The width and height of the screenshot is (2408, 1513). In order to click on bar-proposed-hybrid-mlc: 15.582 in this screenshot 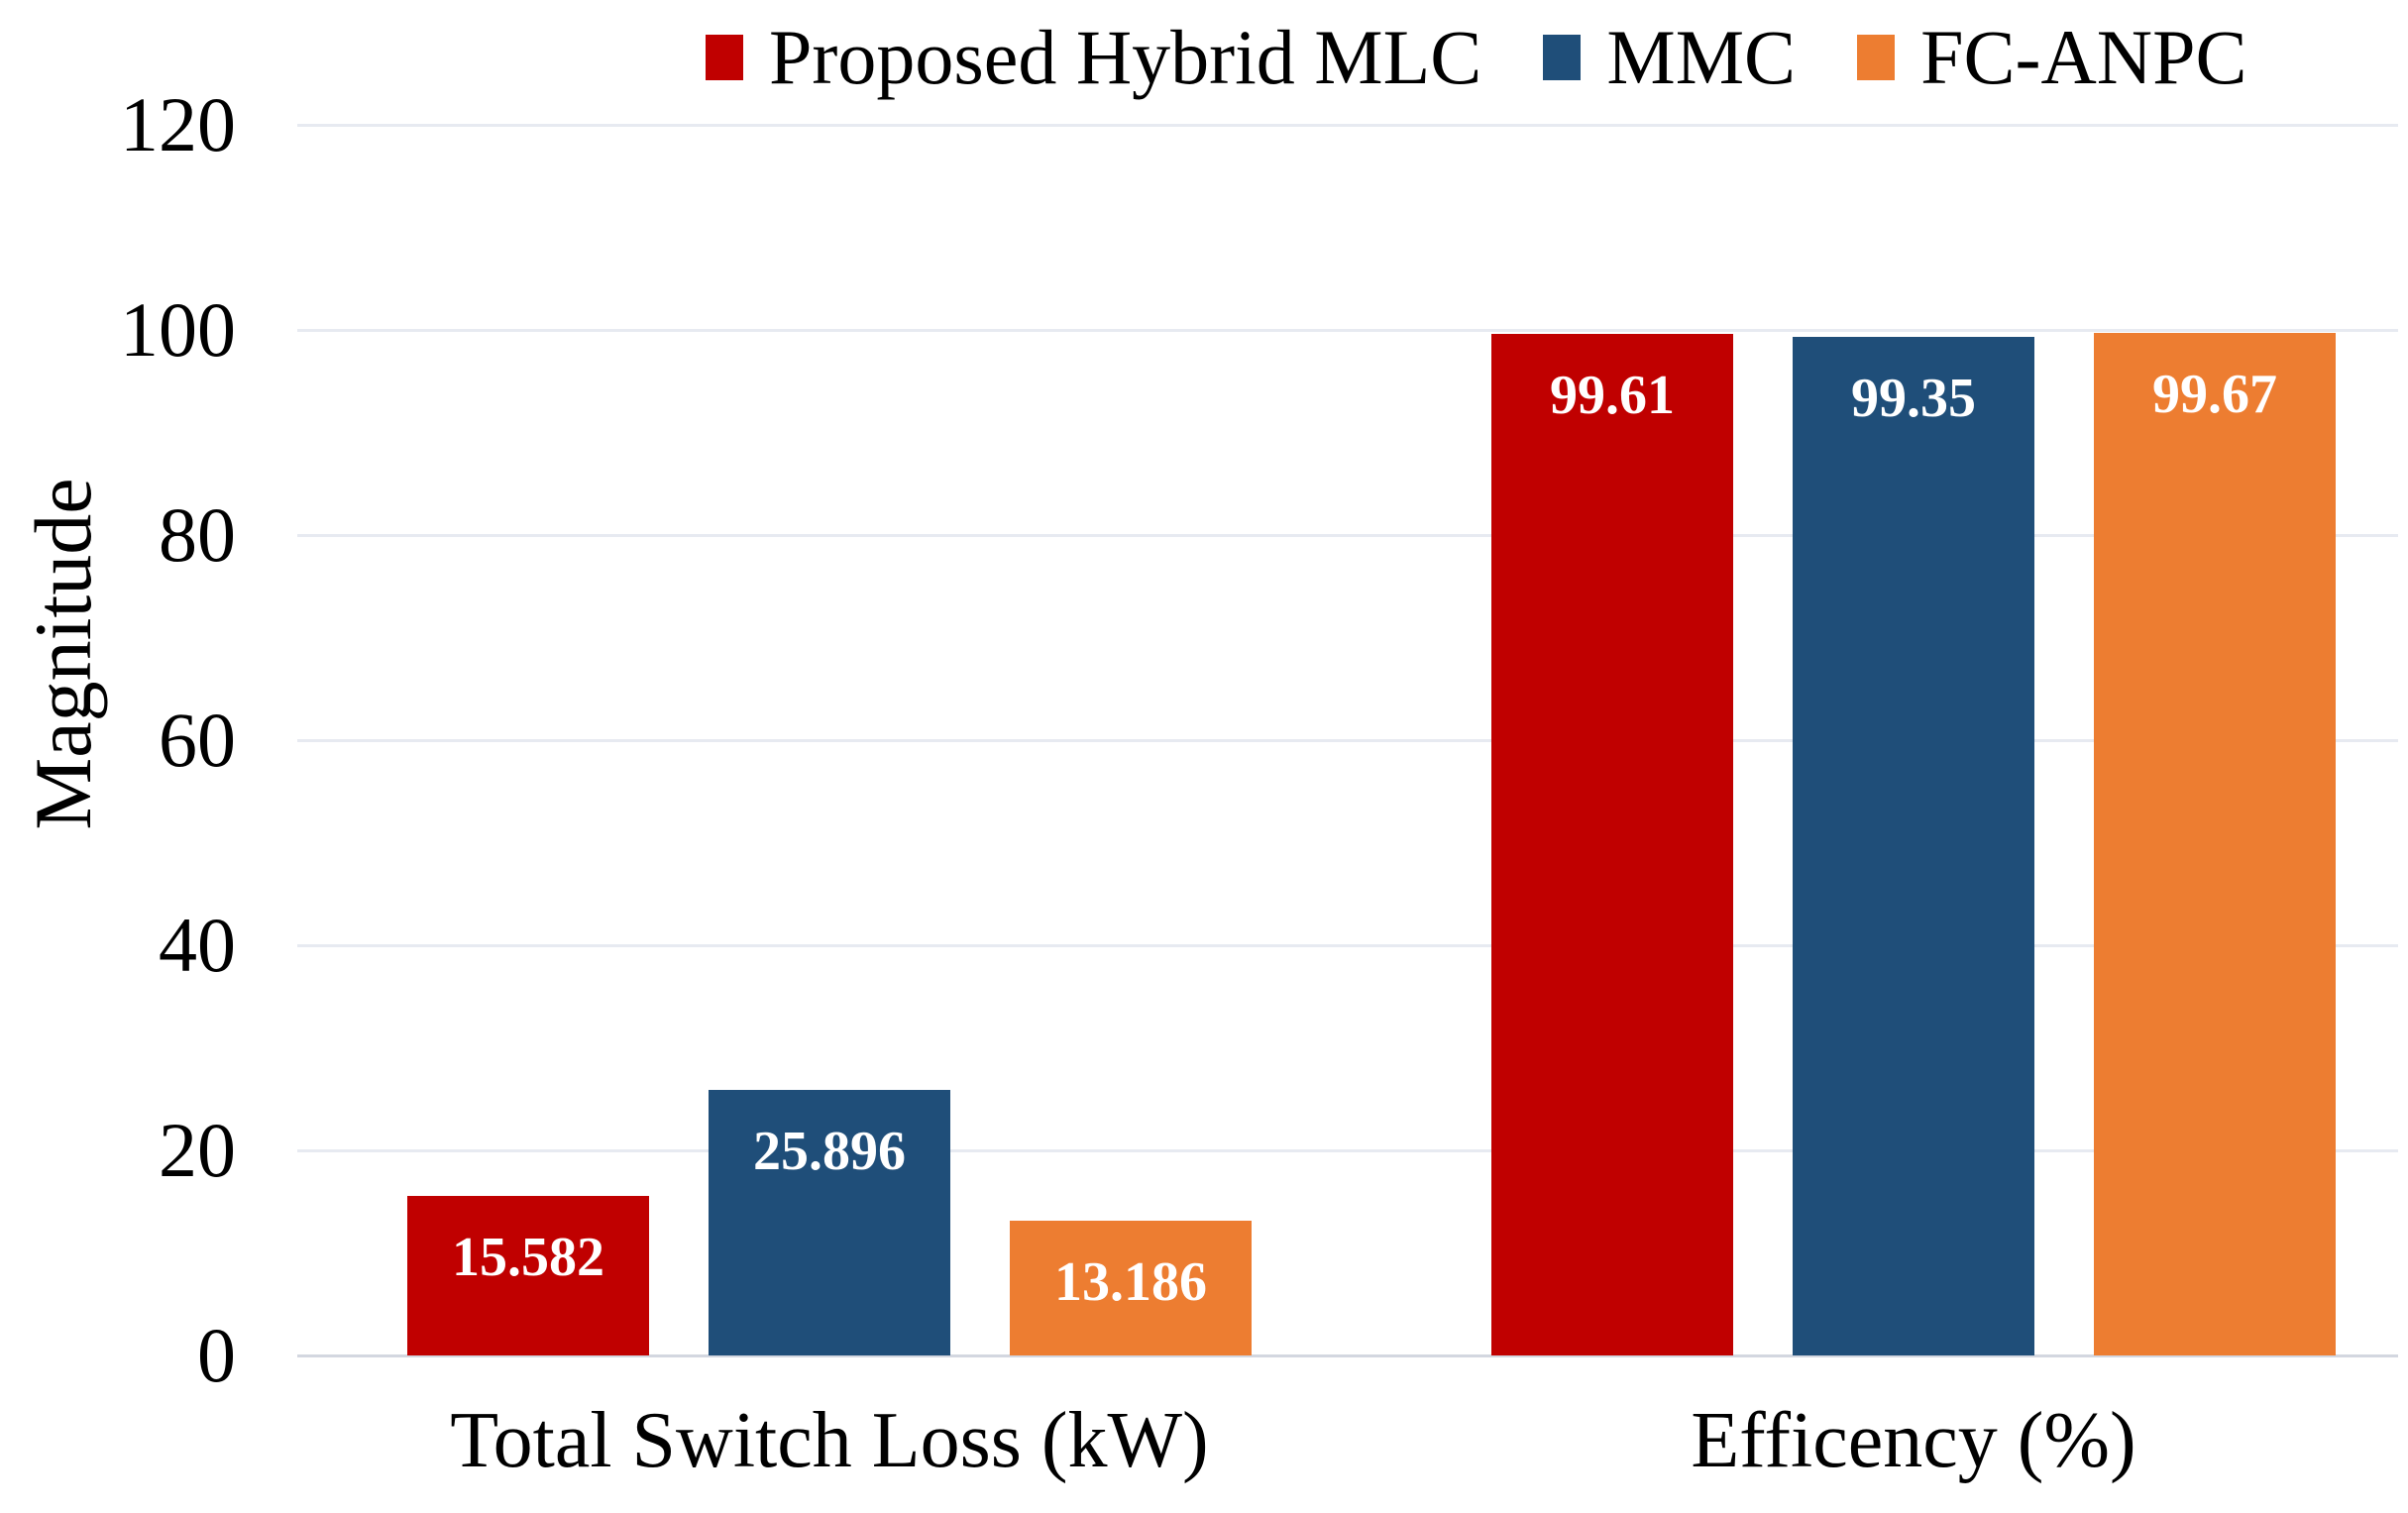, I will do `click(528, 1275)`.